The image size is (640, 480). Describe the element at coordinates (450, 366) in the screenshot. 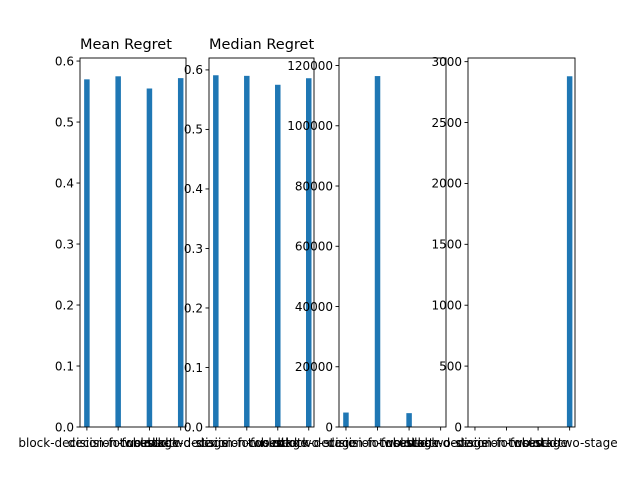

I see `y-tick-label: 500` at that location.